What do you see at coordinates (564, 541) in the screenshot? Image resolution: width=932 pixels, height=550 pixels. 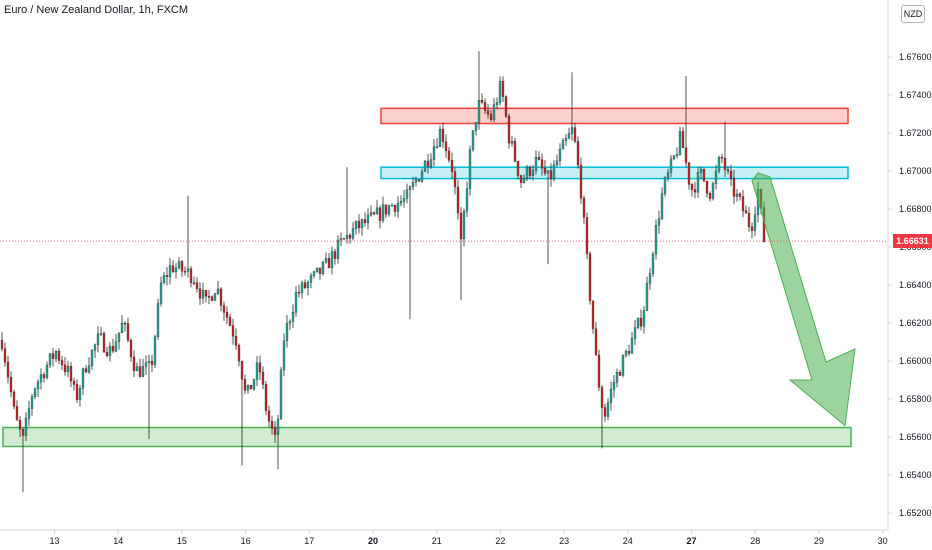 I see `x-tick-label: 23` at bounding box center [564, 541].